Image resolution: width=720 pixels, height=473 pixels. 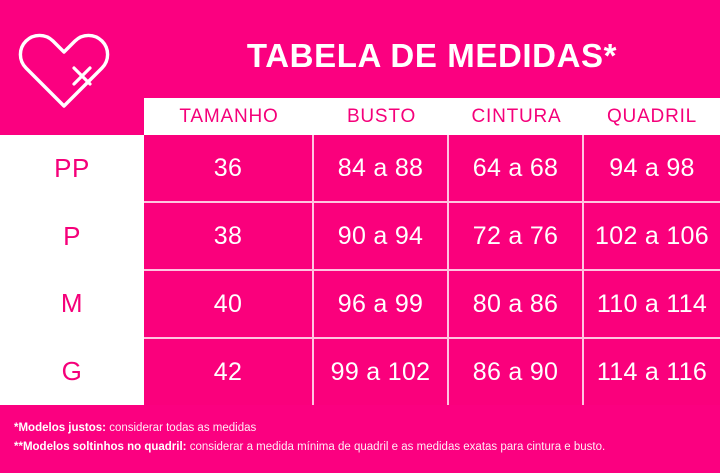 What do you see at coordinates (515, 236) in the screenshot?
I see `cell-cintura: 72 a 76` at bounding box center [515, 236].